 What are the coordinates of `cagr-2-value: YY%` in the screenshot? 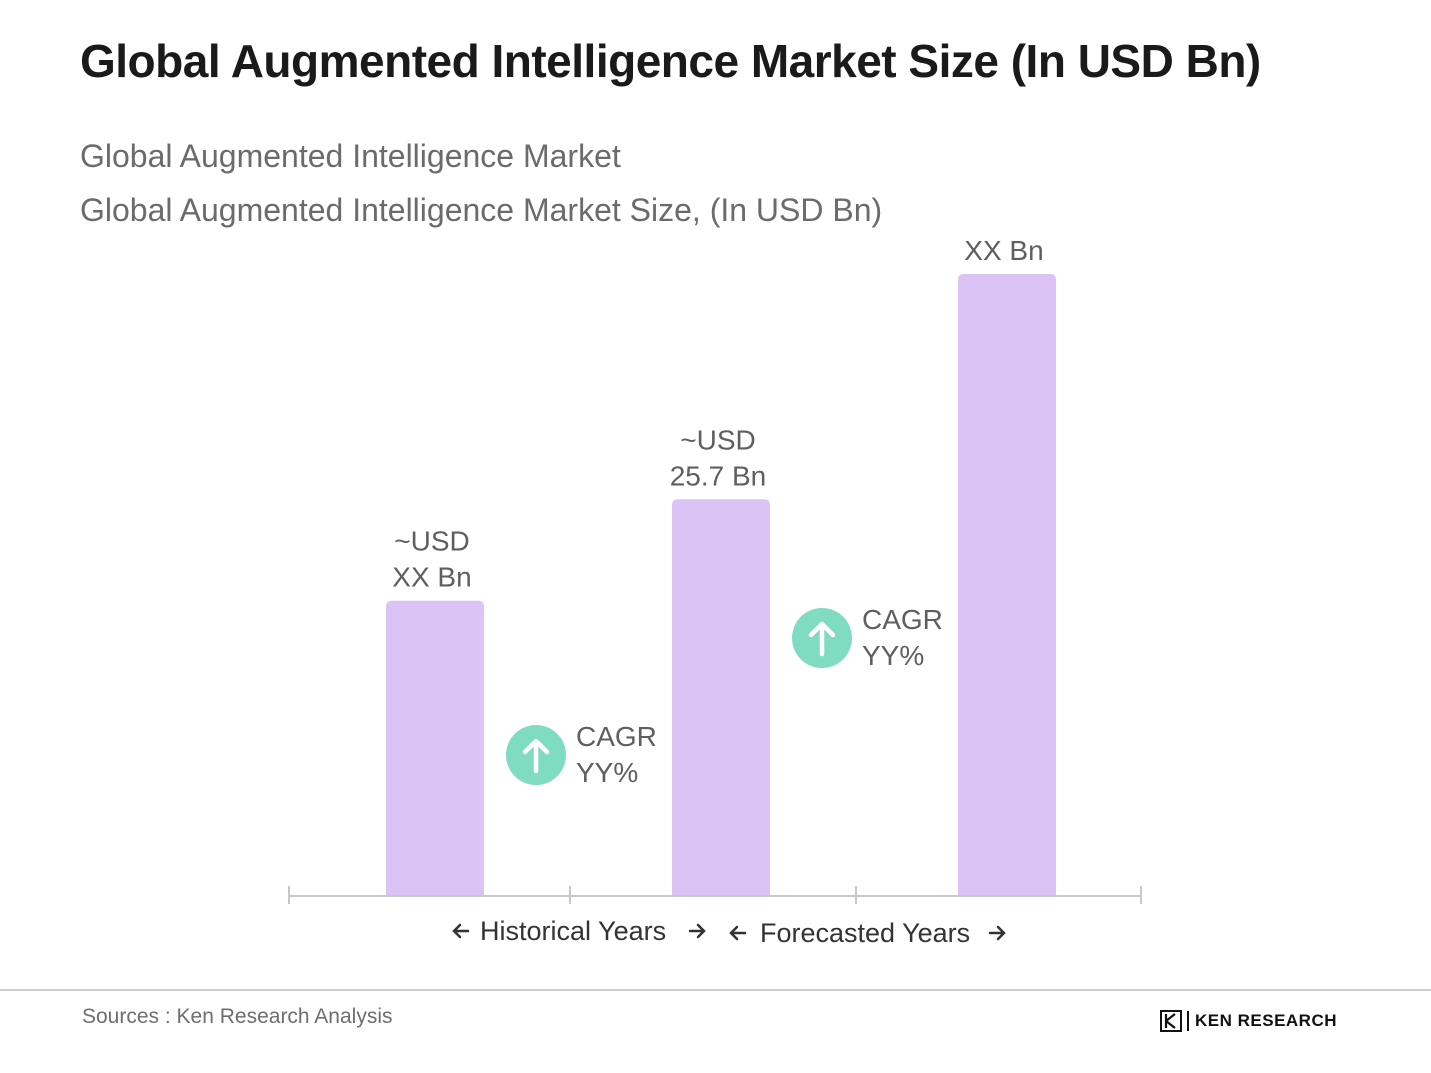 It's located at (893, 655).